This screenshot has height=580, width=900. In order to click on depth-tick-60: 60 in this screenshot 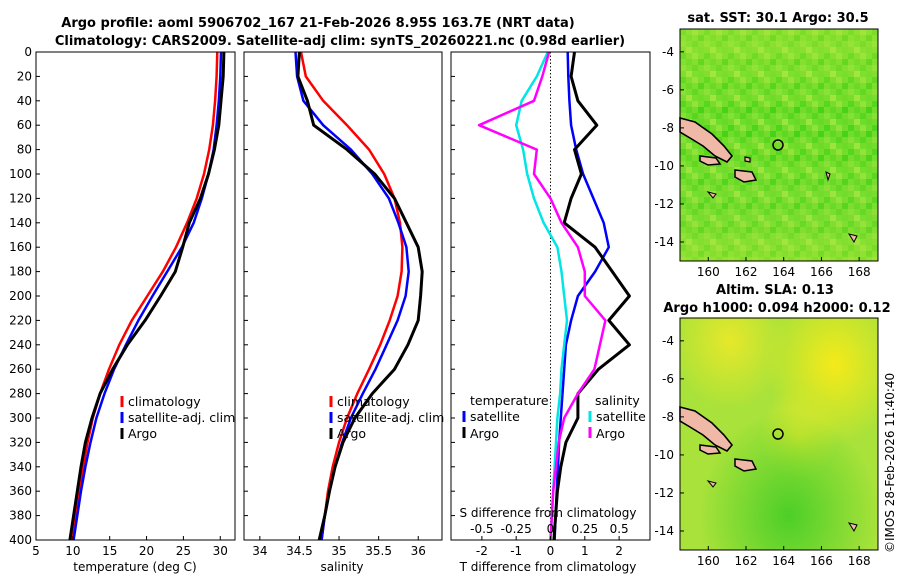, I will do `click(24, 125)`.